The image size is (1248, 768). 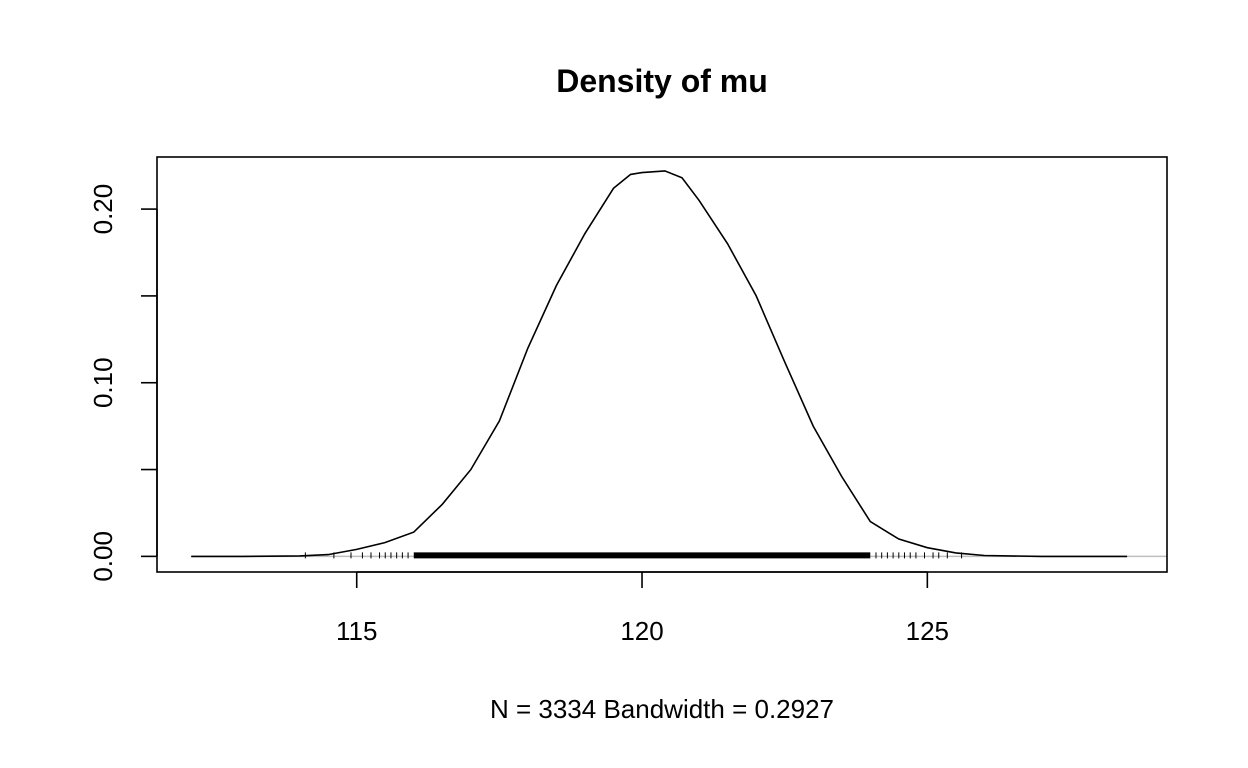 I want to click on x-tick-label: 115, so click(x=356, y=631).